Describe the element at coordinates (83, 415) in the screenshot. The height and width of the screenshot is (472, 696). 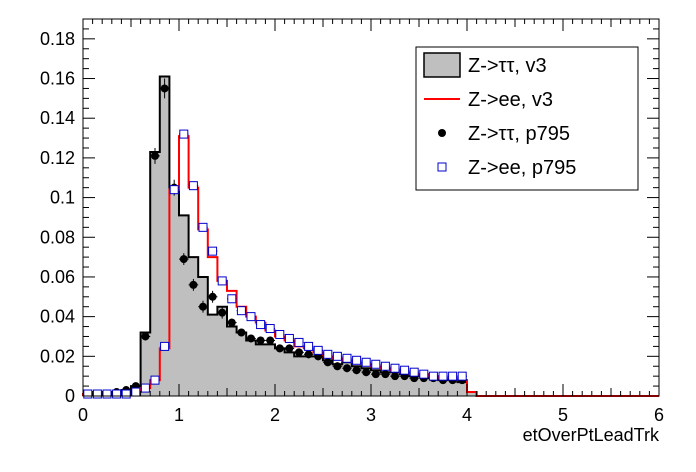
I see `x-tick-label: 0` at that location.